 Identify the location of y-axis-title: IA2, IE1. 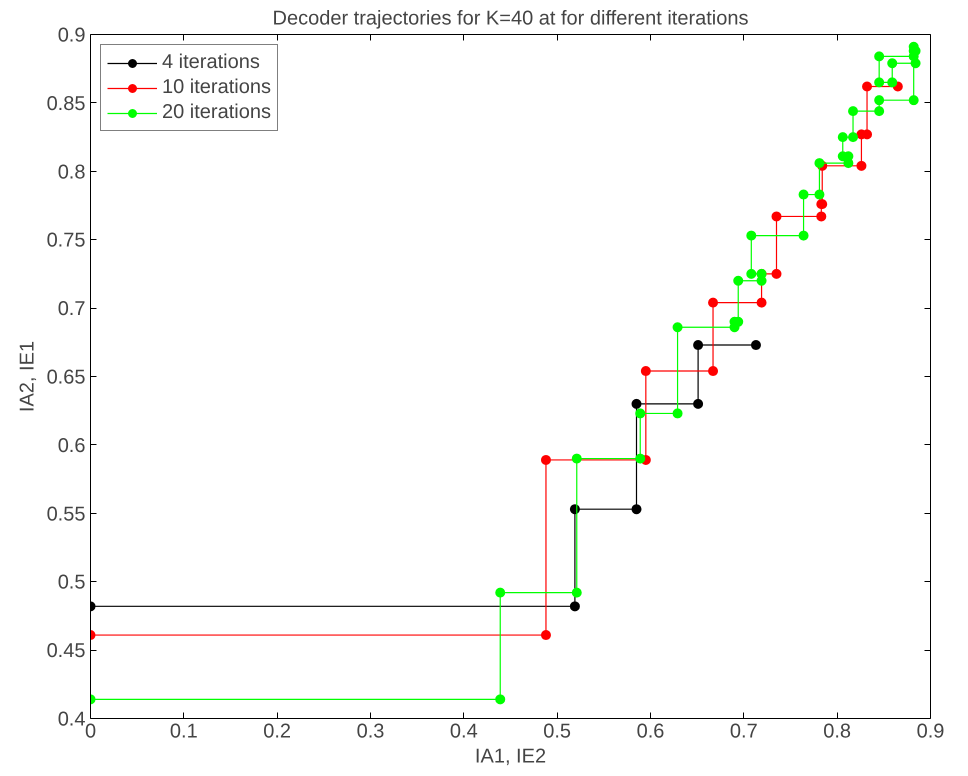
(27, 376).